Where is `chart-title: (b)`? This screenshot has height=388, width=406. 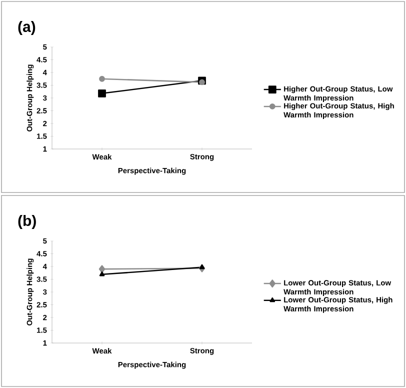
chart-title: (b) is located at coordinates (27, 222).